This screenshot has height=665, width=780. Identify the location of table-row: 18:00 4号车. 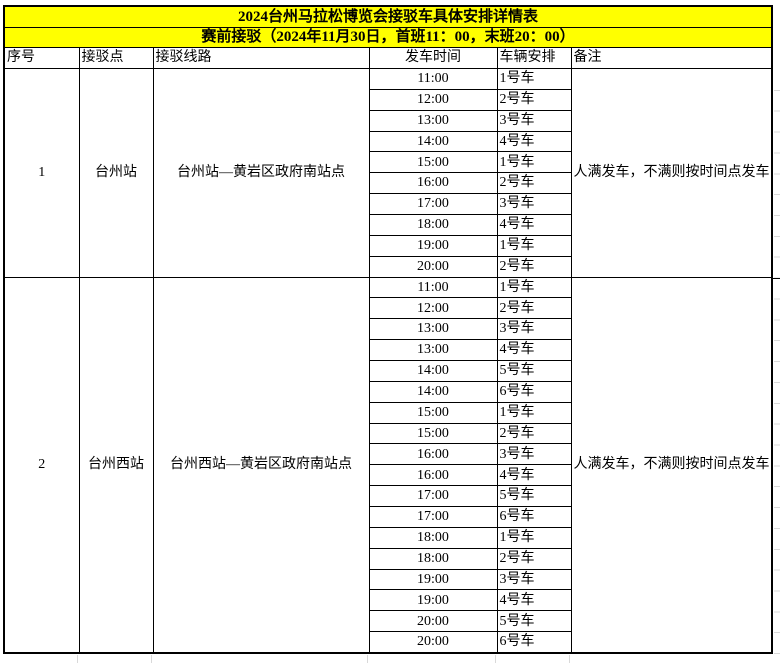
(388, 225).